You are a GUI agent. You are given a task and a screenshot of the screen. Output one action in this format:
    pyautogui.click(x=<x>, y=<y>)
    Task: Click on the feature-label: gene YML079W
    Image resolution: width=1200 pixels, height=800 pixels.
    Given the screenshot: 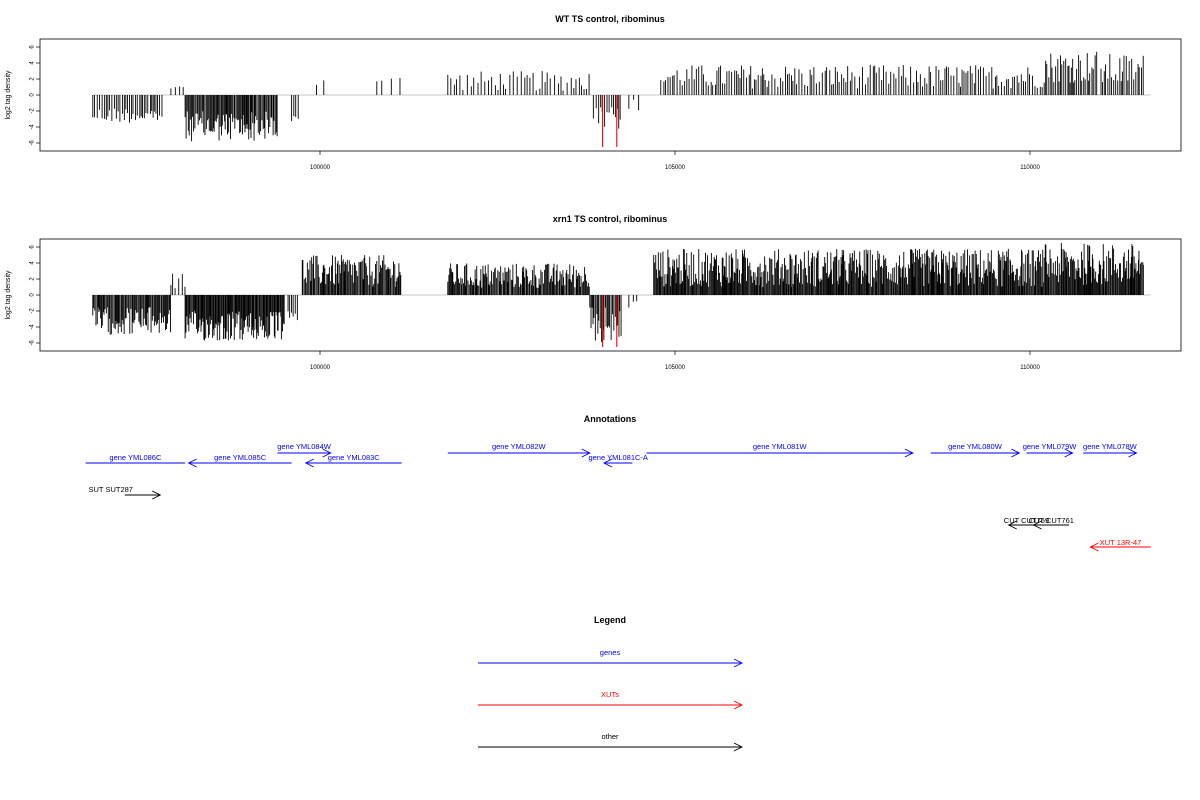 What is the action you would take?
    pyautogui.click(x=1050, y=446)
    